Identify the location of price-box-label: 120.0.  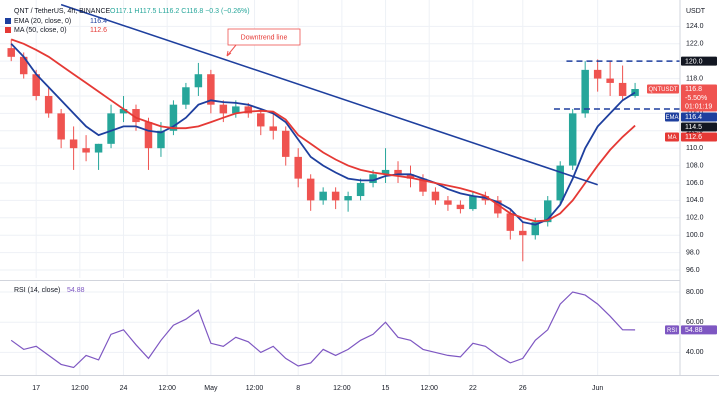
(694, 61).